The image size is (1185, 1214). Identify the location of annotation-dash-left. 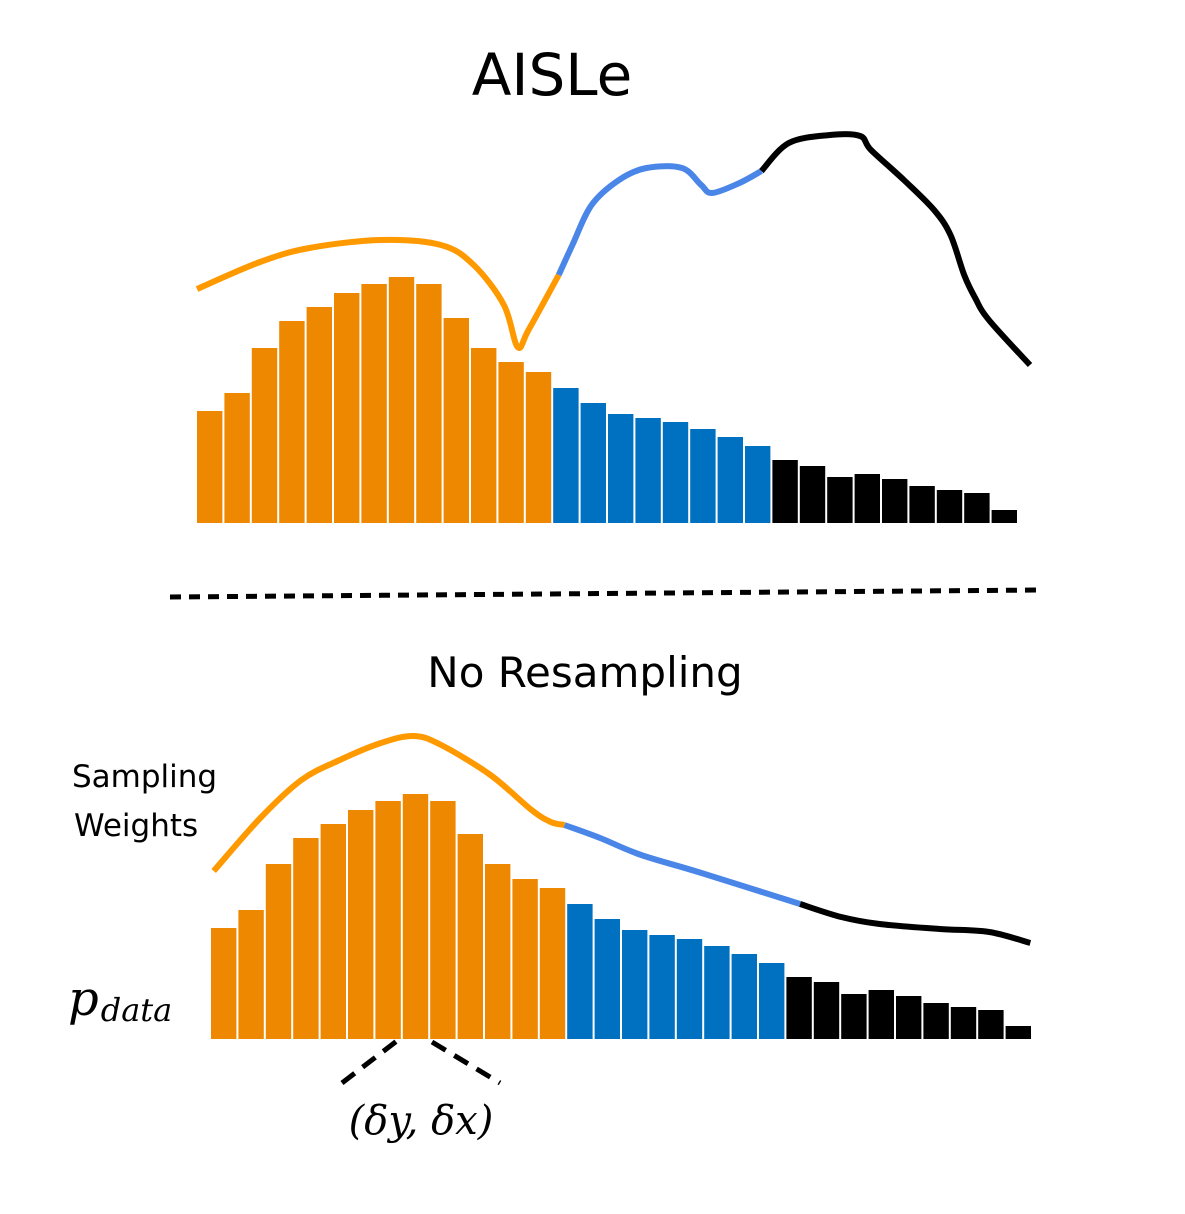
(370, 1061).